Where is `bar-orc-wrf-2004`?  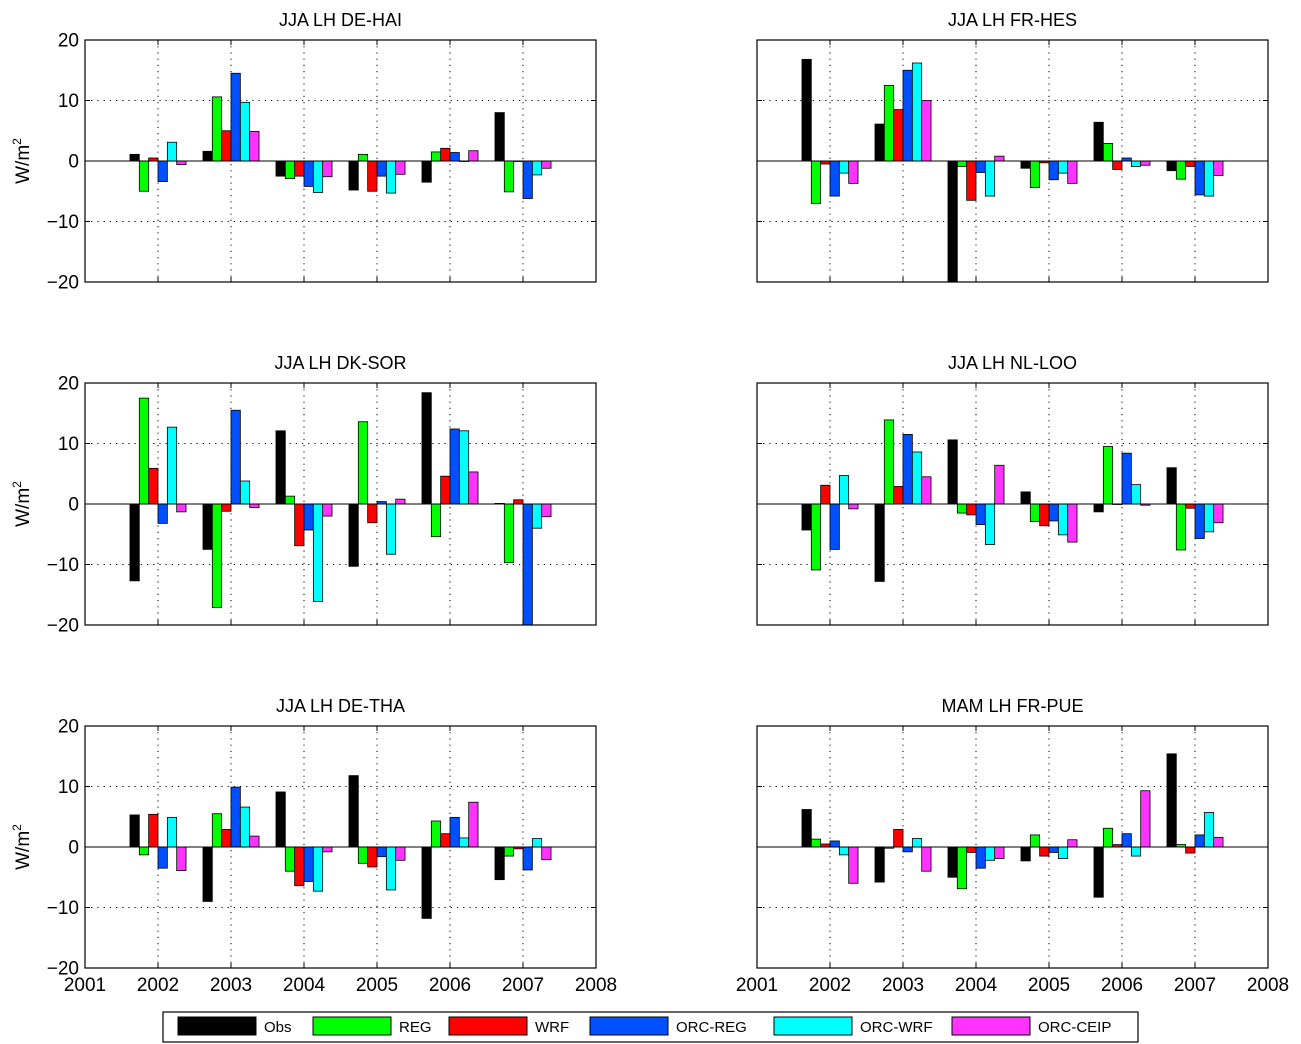
bar-orc-wrf-2004 is located at coordinates (318, 552).